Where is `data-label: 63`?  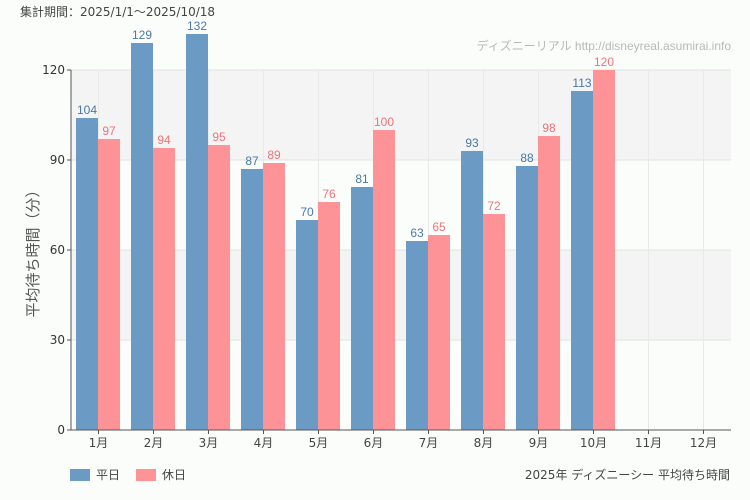
data-label: 63 is located at coordinates (417, 233).